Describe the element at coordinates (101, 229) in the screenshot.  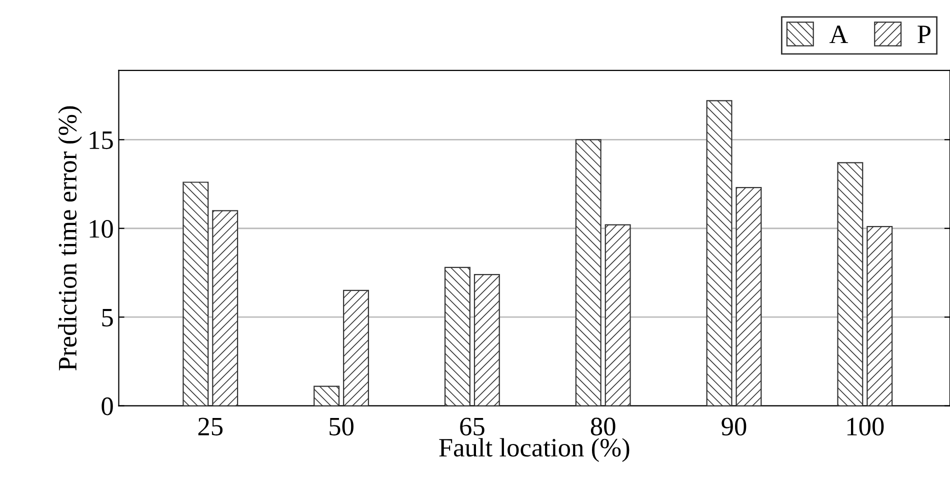
I see `y-tick-label: 10` at that location.